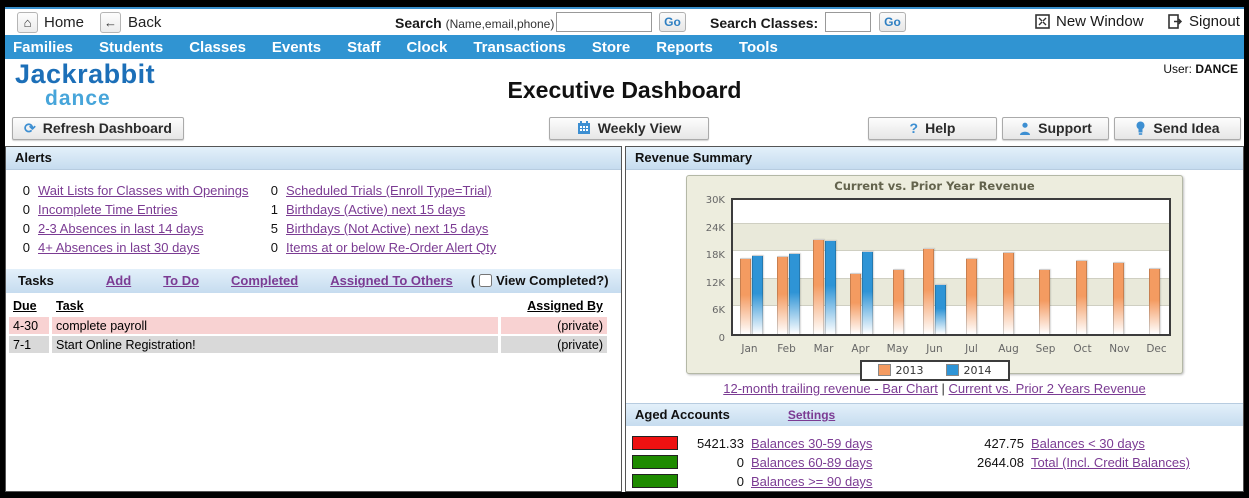  I want to click on search-classes-label: Search Classes:, so click(764, 22).